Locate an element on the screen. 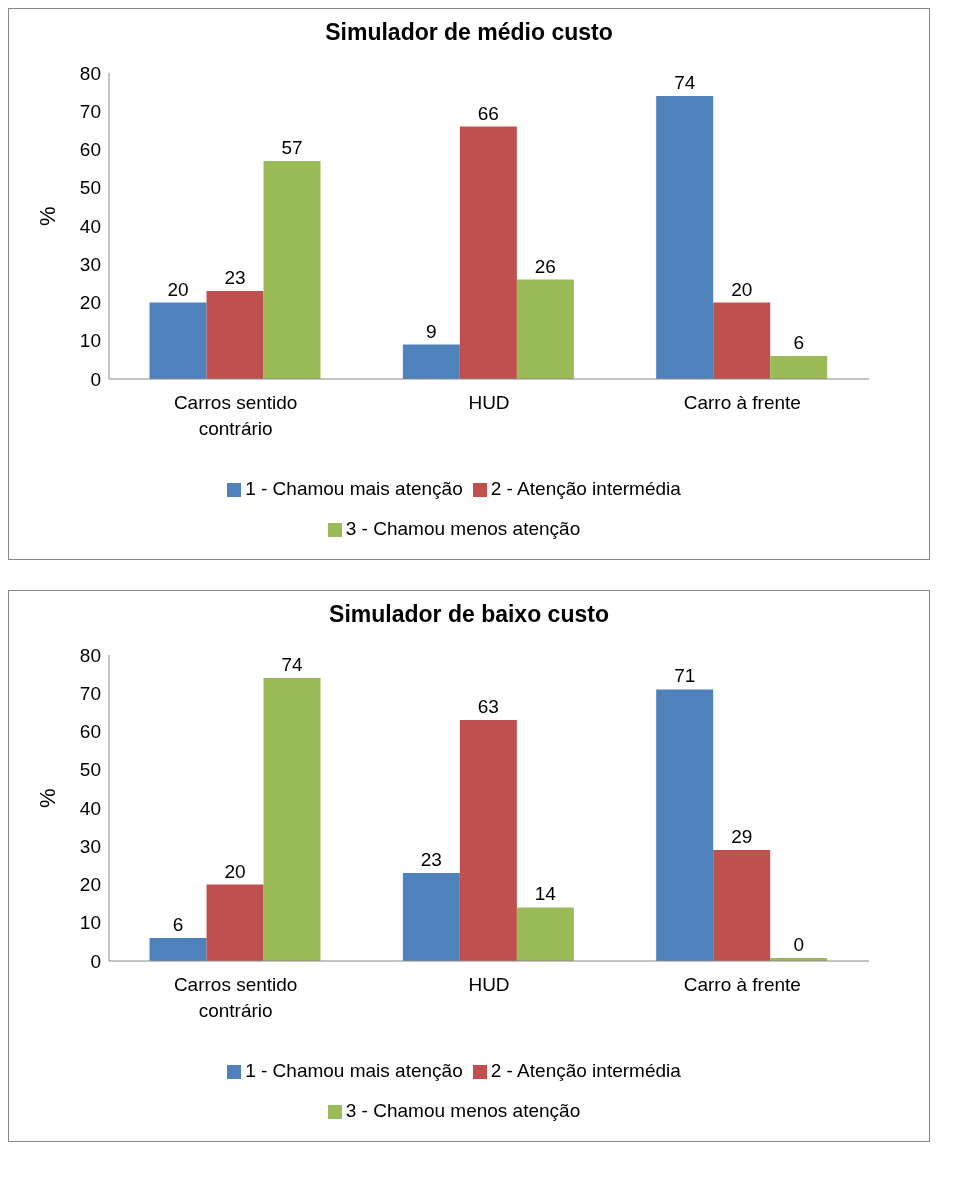  data-label: 9 is located at coordinates (431, 331).